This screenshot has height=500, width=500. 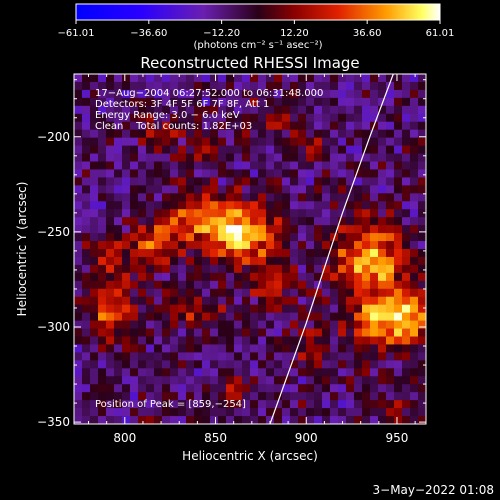 I want to click on annotation-total-counts: Clean Total counts: 1.82E+03, so click(x=173, y=126).